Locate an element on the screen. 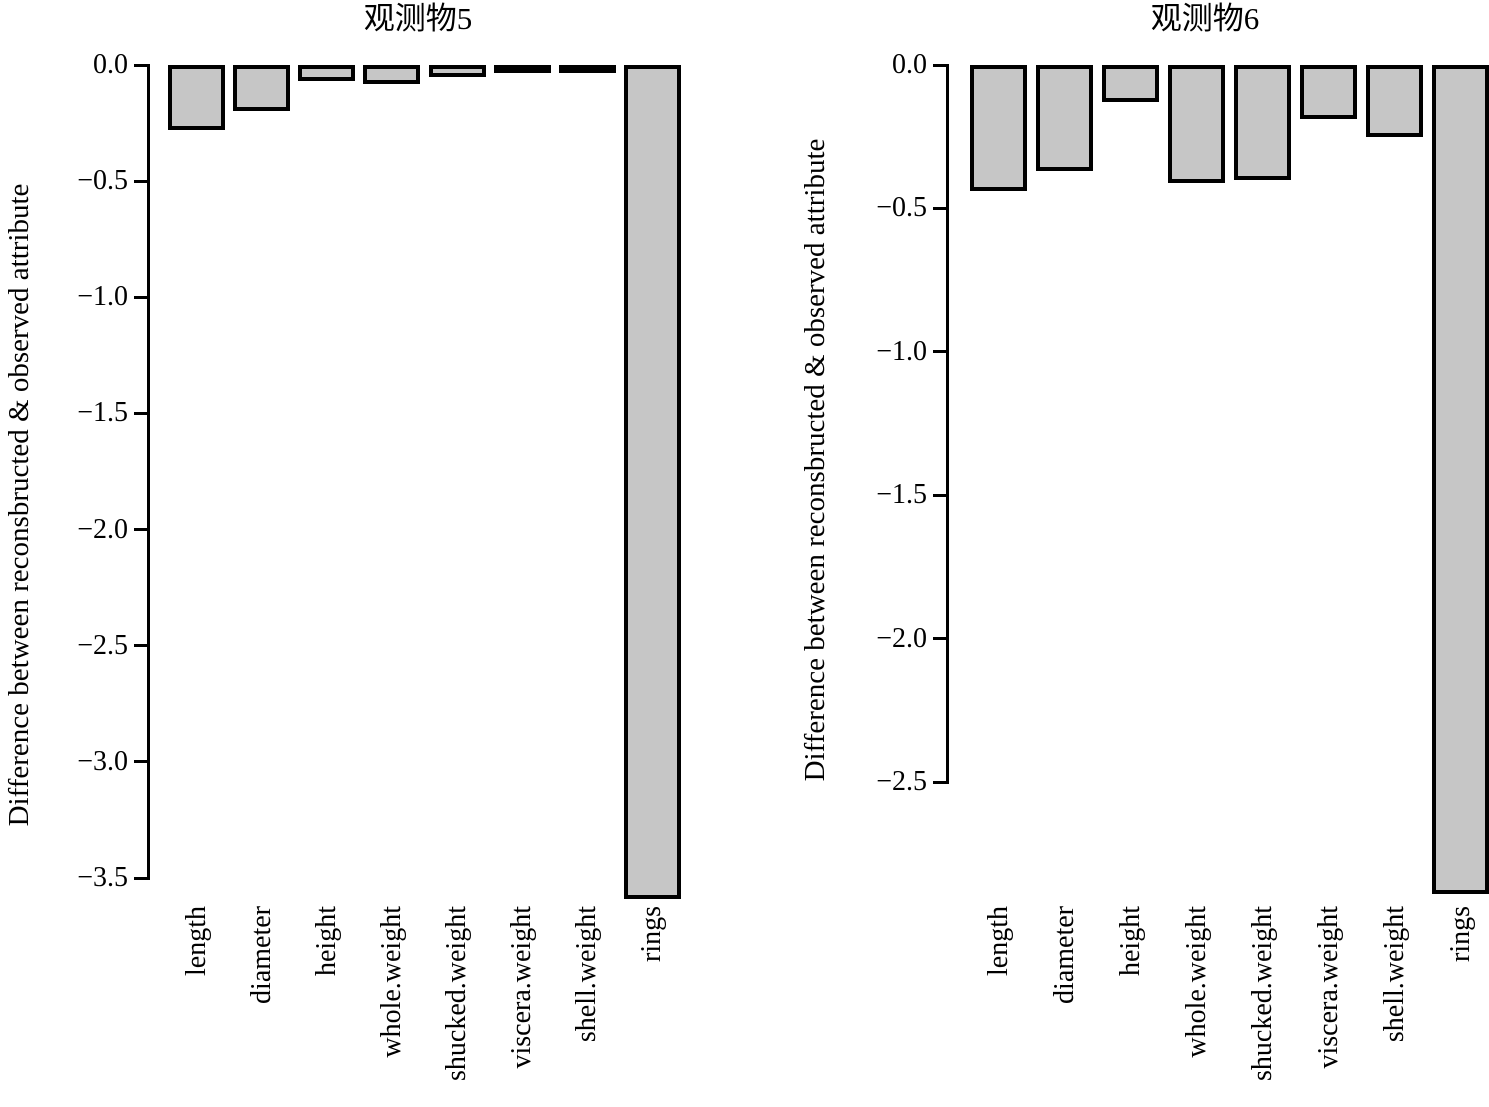 Image resolution: width=1489 pixels, height=1107 pixels. y-tick-label: −3.0 is located at coordinates (102, 761).